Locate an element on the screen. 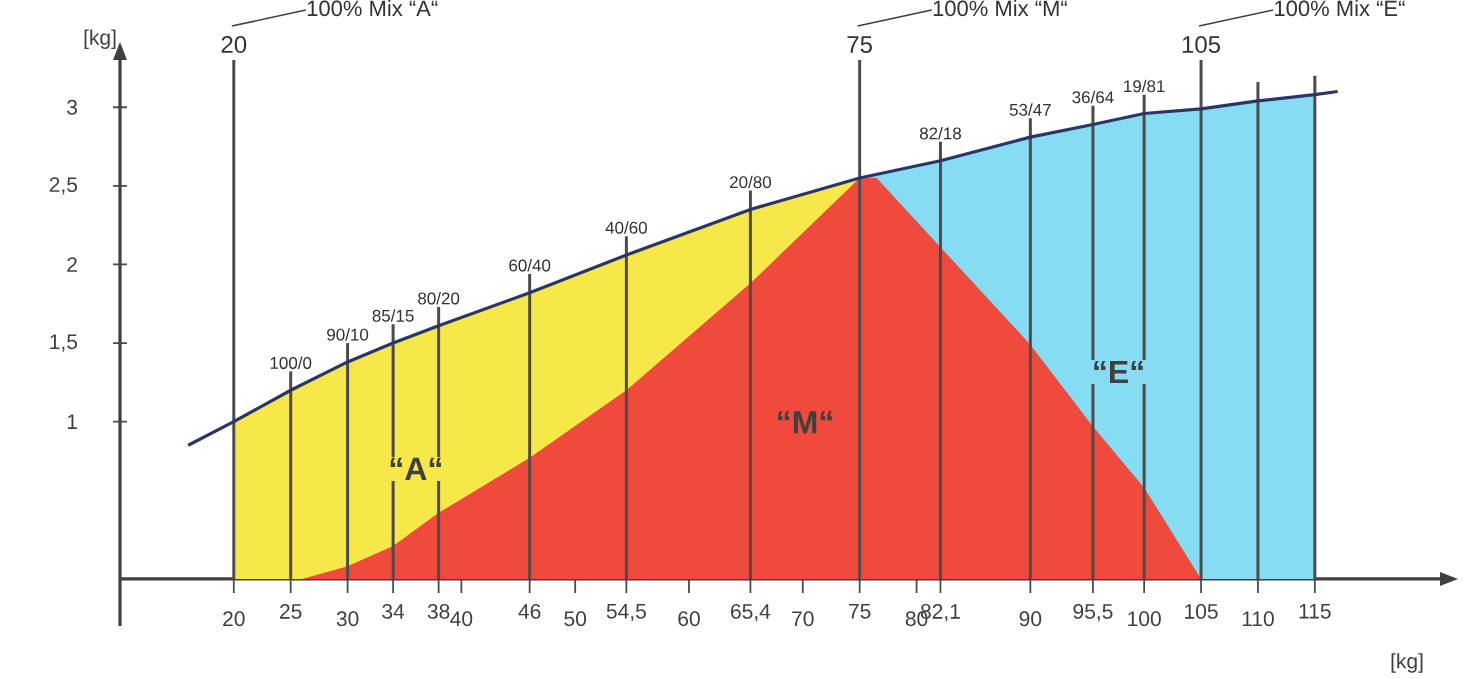 The width and height of the screenshot is (1478, 679). y-tick-label: 1 is located at coordinates (72, 421).